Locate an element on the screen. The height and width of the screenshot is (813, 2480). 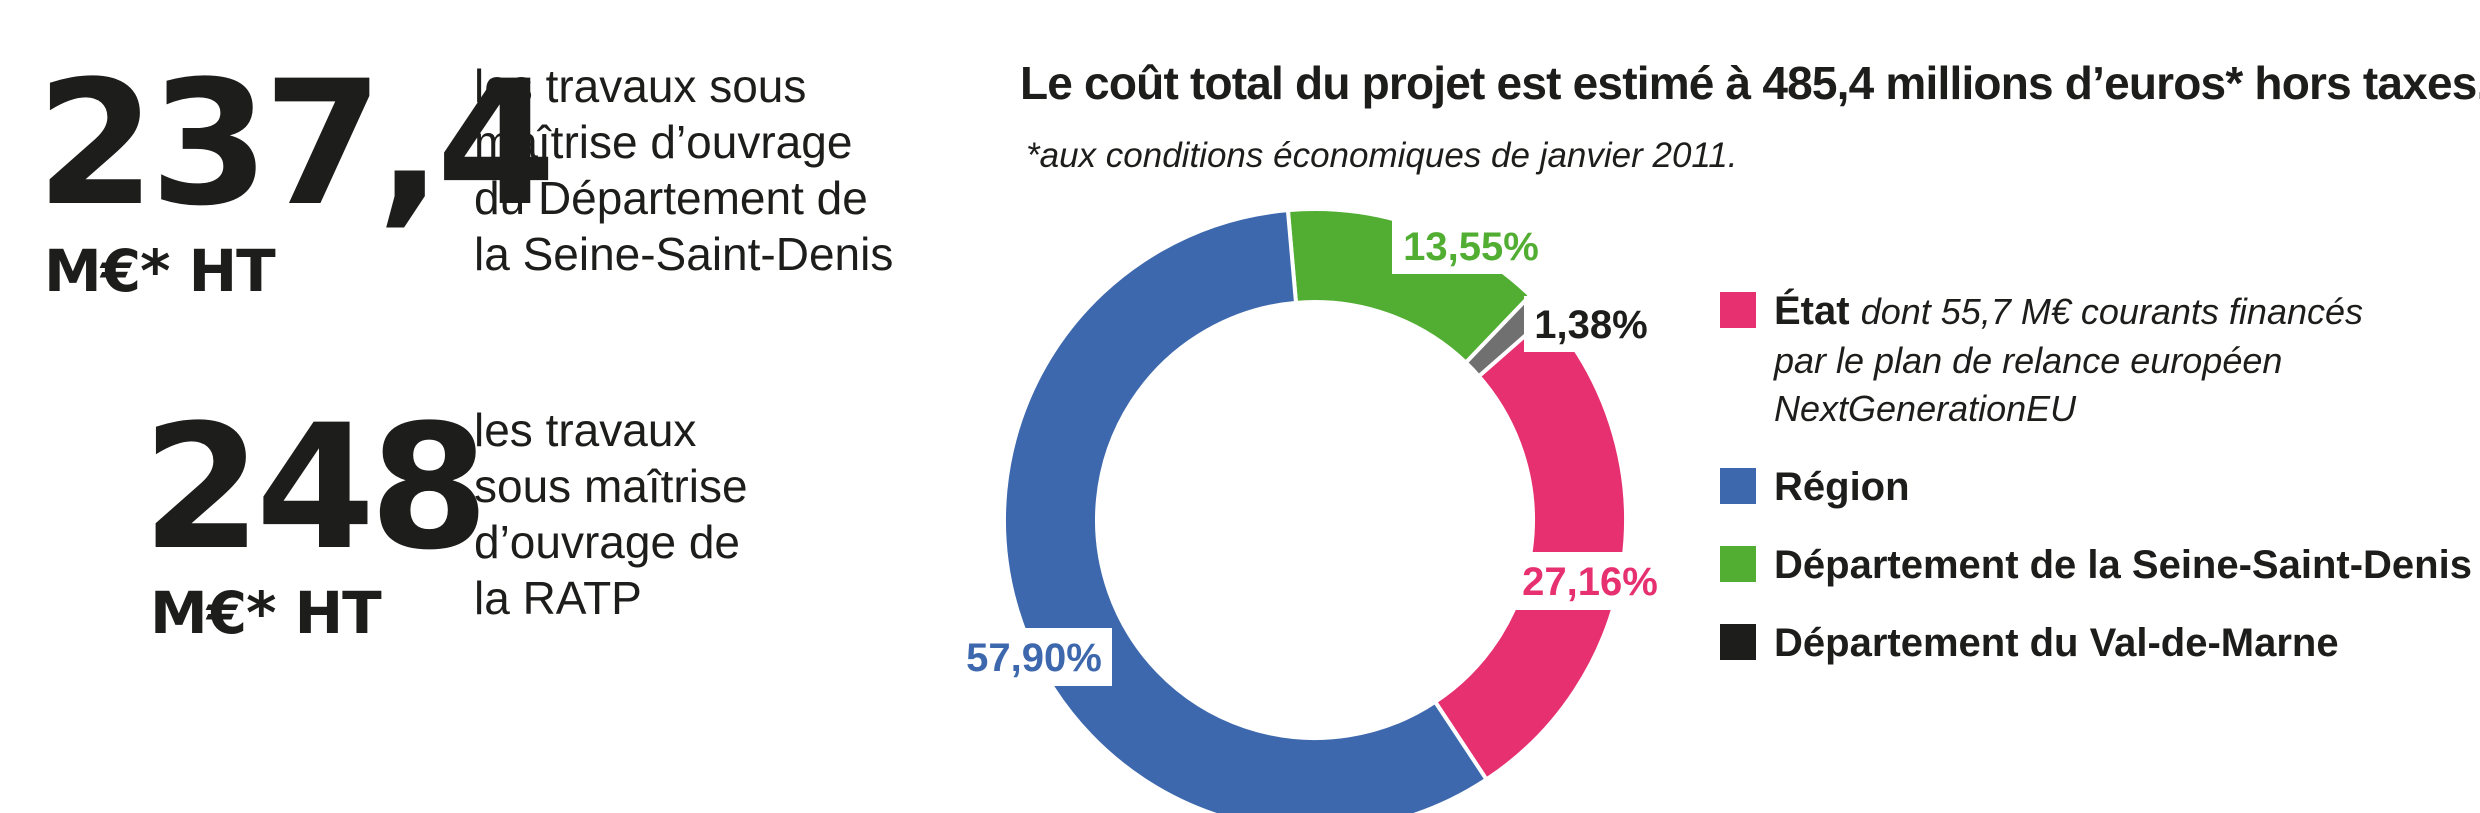
slice-label-seine-saint-denis: 13,55% is located at coordinates (1471, 246).